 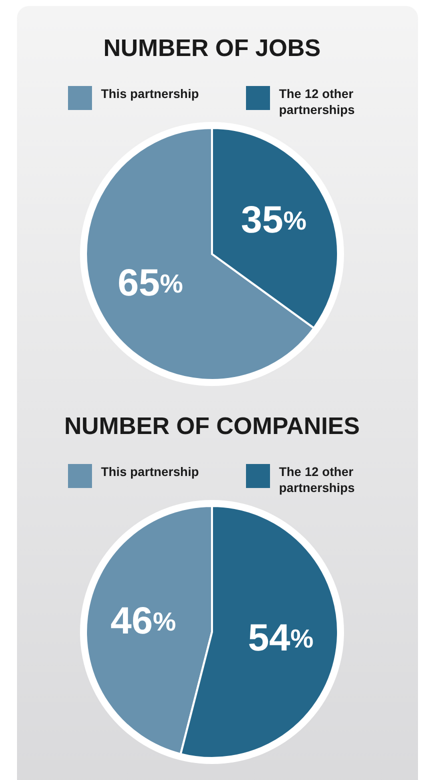 I want to click on data-label: 54%, so click(x=281, y=639).